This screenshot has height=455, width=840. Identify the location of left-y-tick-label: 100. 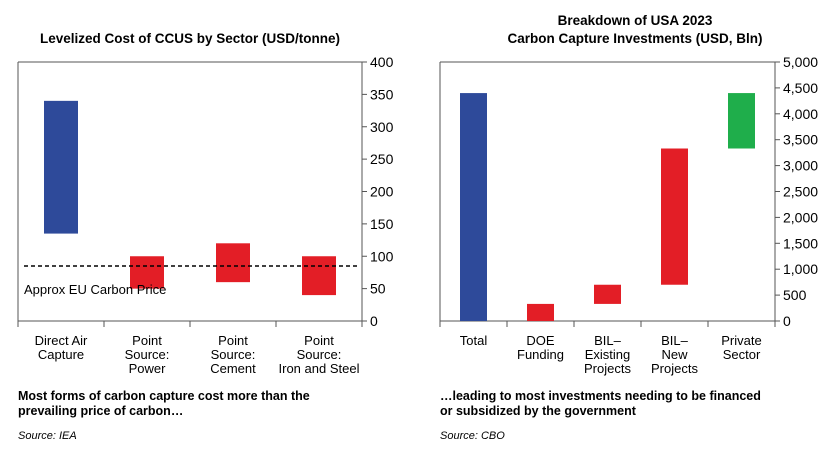
(382, 256).